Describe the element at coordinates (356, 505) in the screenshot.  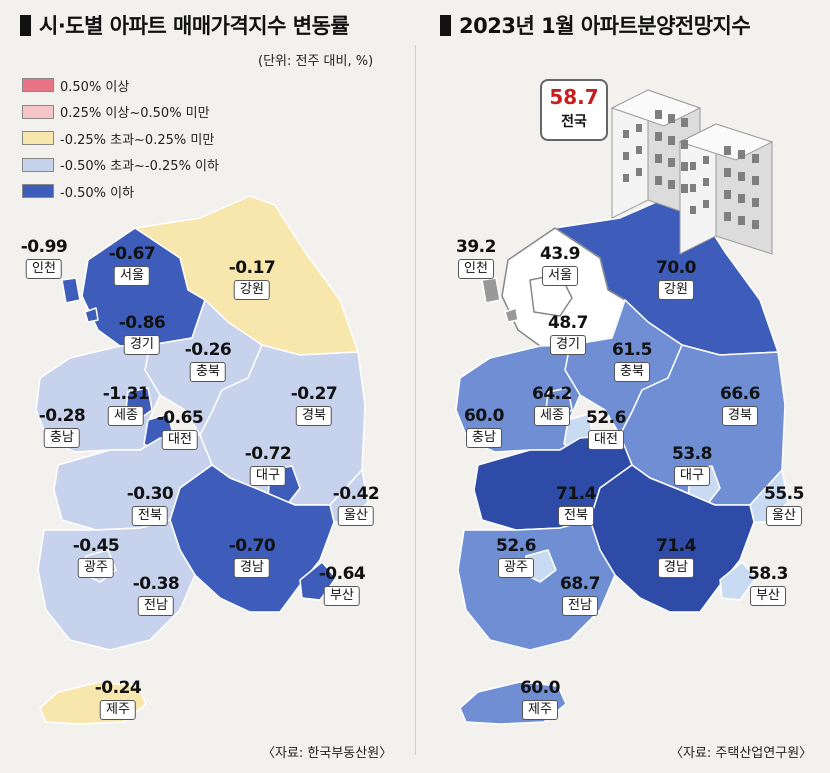
I see `label-ulsan: -0.42 울산` at that location.